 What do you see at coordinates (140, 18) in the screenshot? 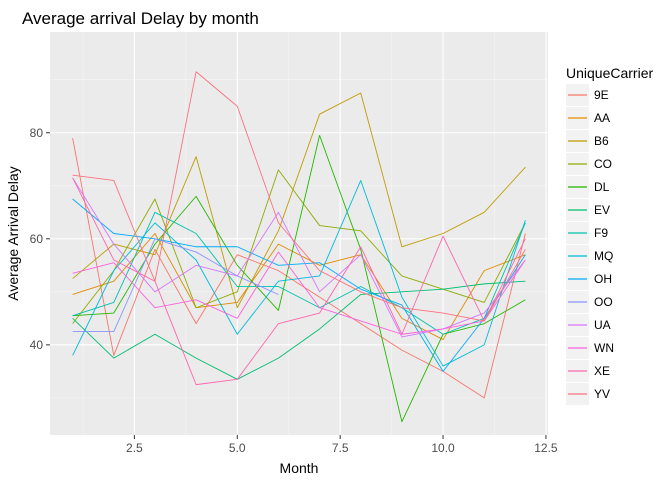
I see `chart-title: Average arrival Delay by month` at bounding box center [140, 18].